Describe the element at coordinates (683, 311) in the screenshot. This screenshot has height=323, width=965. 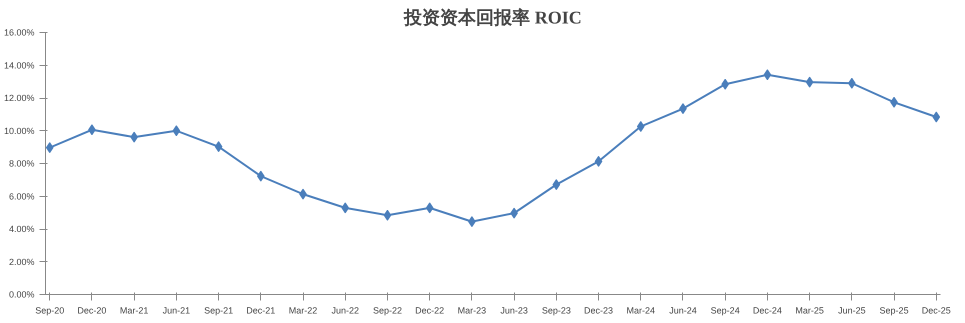
I see `x-tick-label: Jun-24` at that location.